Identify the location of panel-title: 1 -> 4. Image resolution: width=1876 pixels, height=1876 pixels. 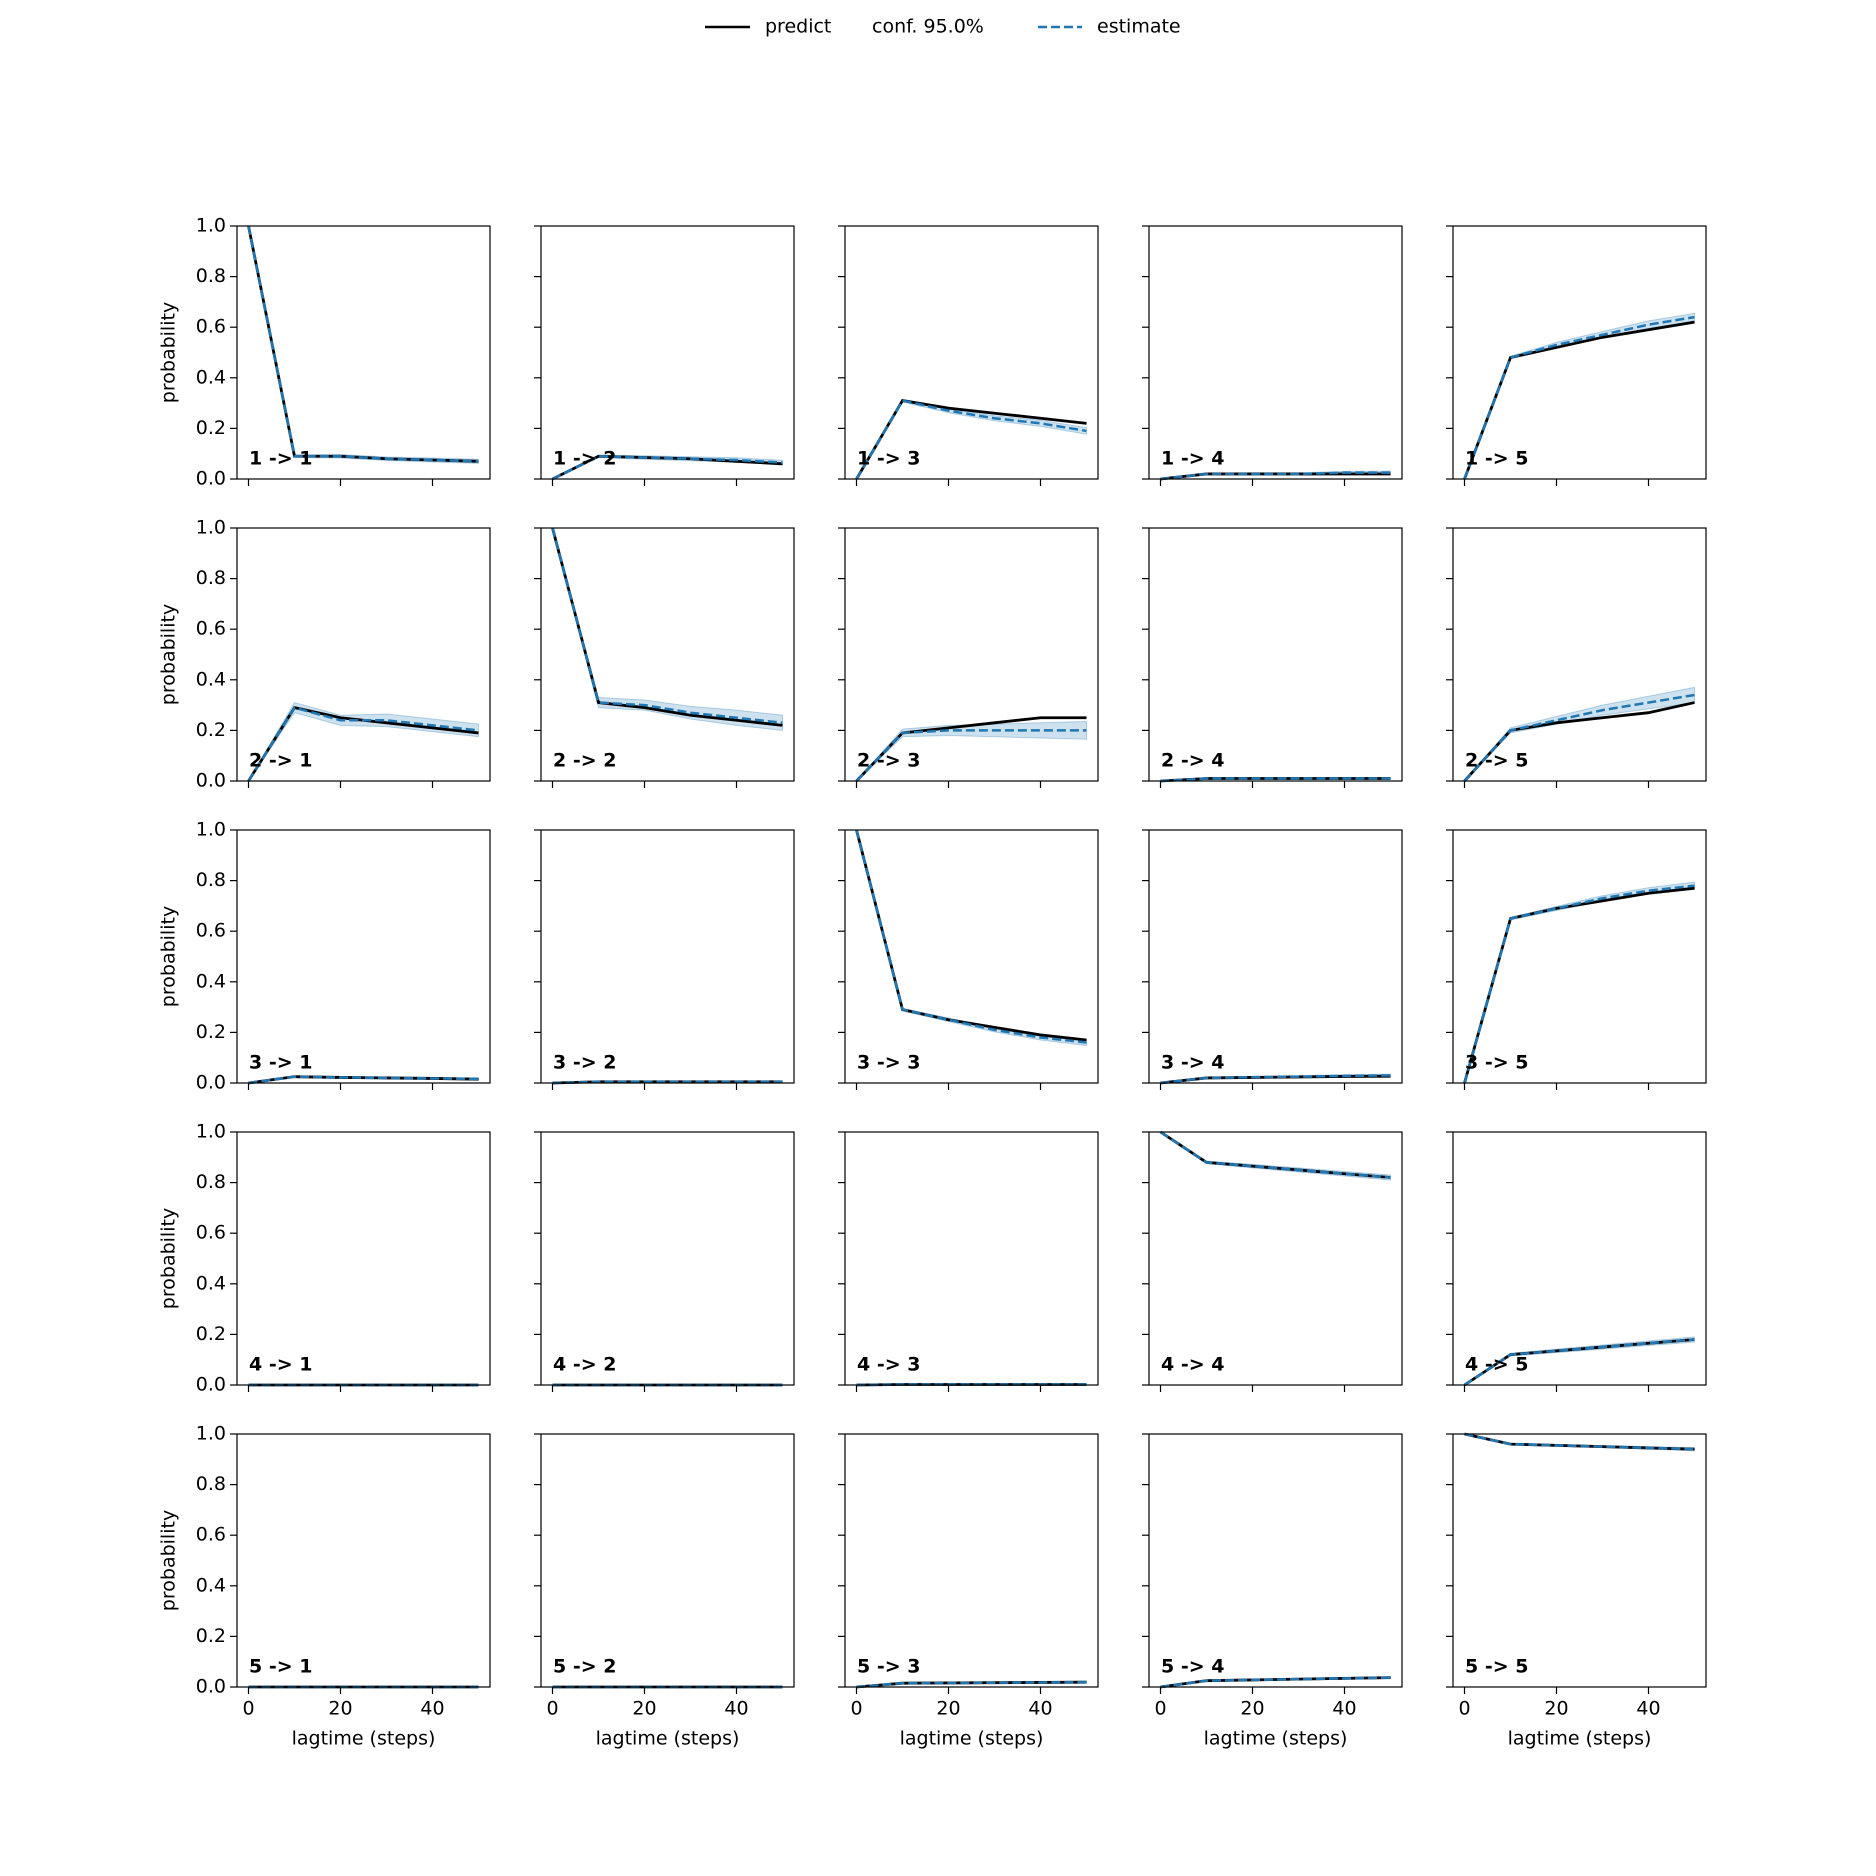
(1192, 459).